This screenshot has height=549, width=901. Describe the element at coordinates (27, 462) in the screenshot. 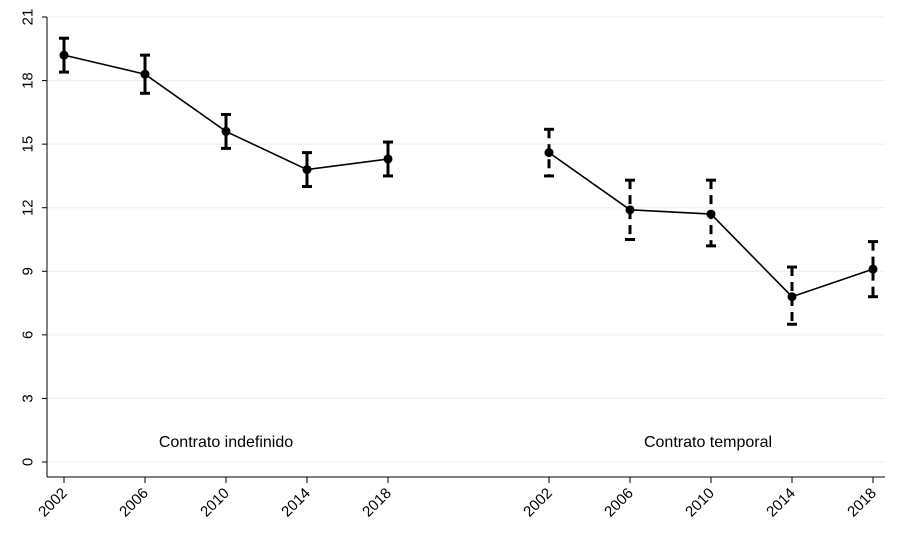

I see `y-tick-label-0: 0` at that location.